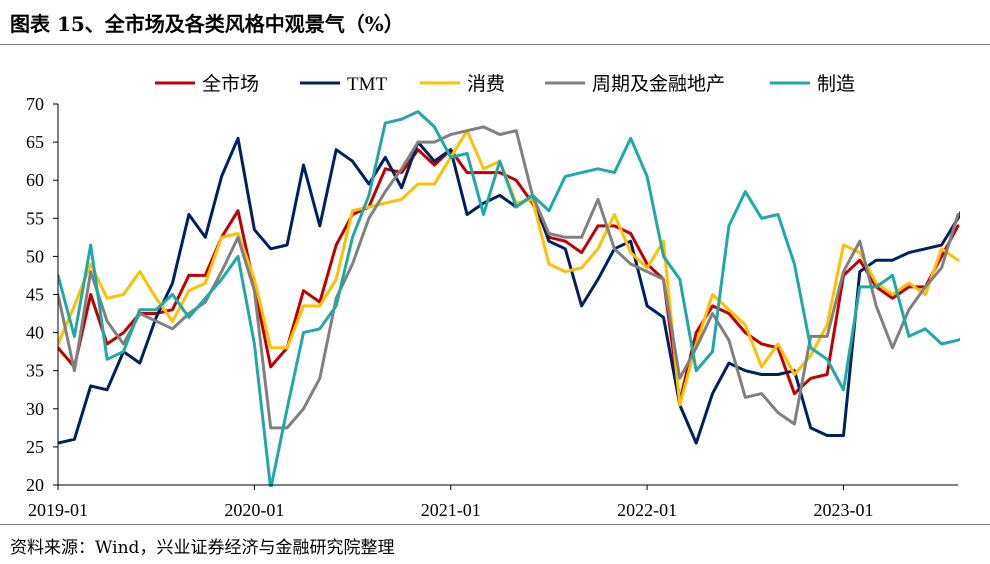  I want to click on y-tick-label: 40, so click(35, 333).